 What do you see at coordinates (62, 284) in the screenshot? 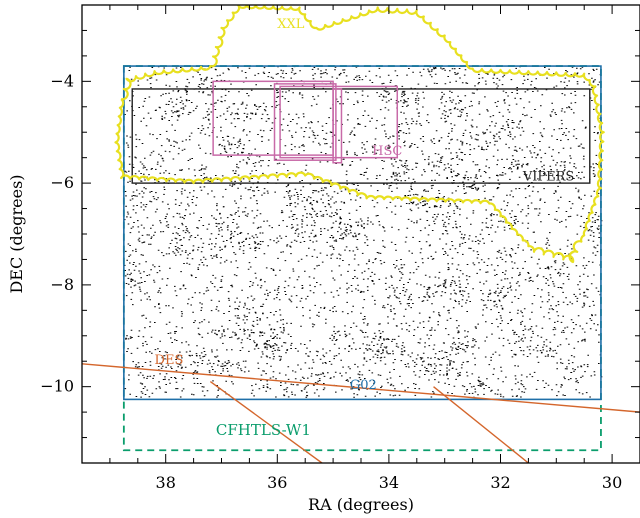
I see `y-tick-label: −8` at bounding box center [62, 284].